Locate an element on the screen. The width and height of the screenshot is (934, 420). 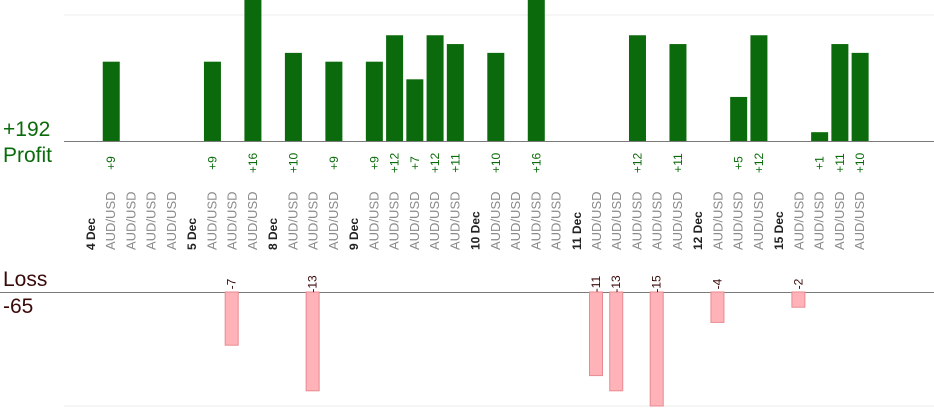
date-label: 9 Dec is located at coordinates (354, 234).